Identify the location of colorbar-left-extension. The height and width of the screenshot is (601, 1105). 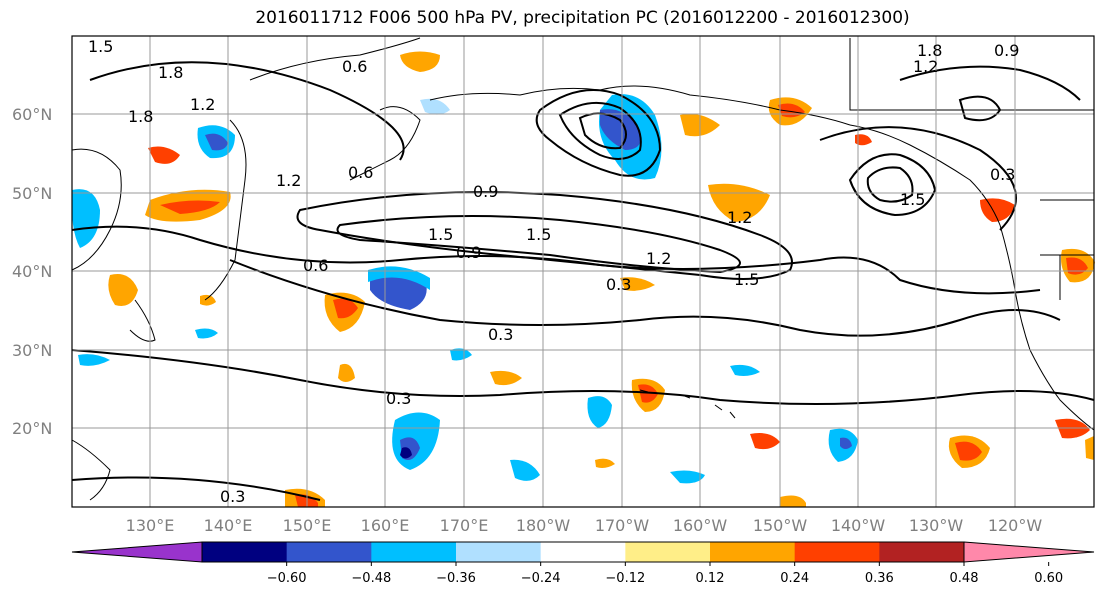
(137, 552).